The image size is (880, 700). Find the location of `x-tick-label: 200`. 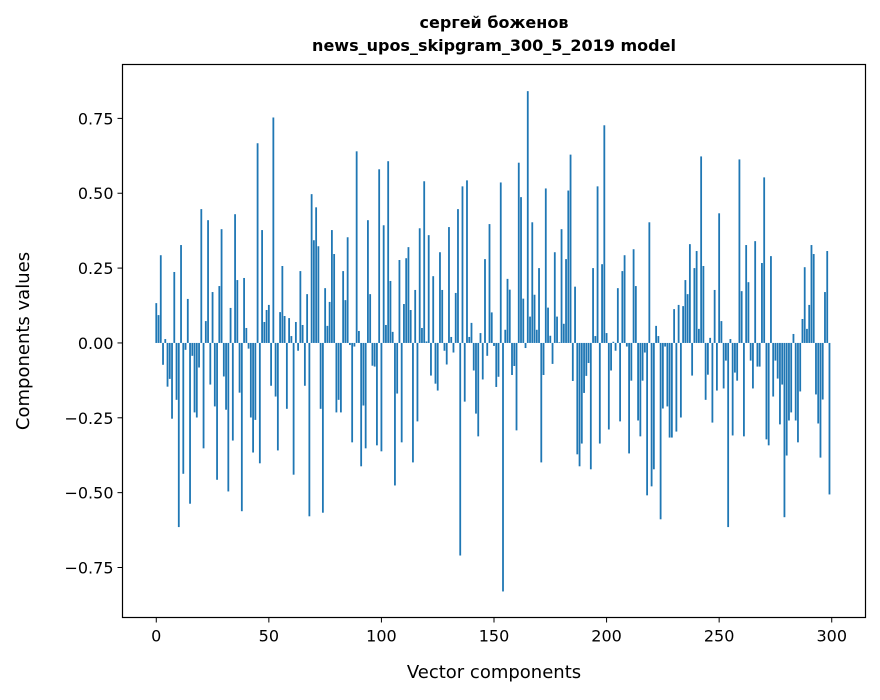

x-tick-label: 200 is located at coordinates (606, 636).